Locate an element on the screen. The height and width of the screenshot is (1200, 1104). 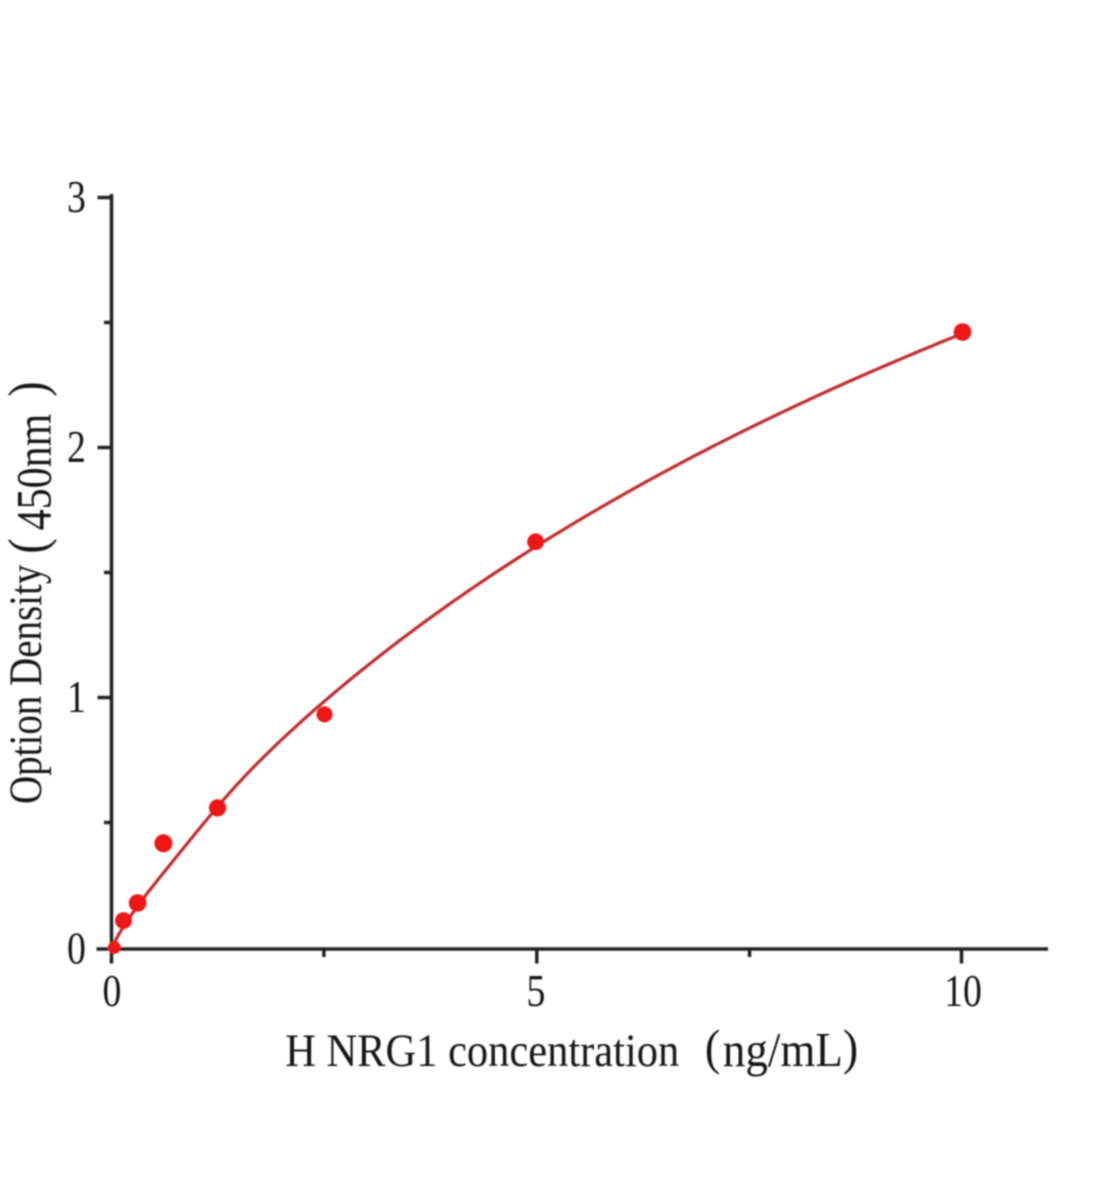
svg-text: Option Density(450nm) is located at coordinates (30, 592).